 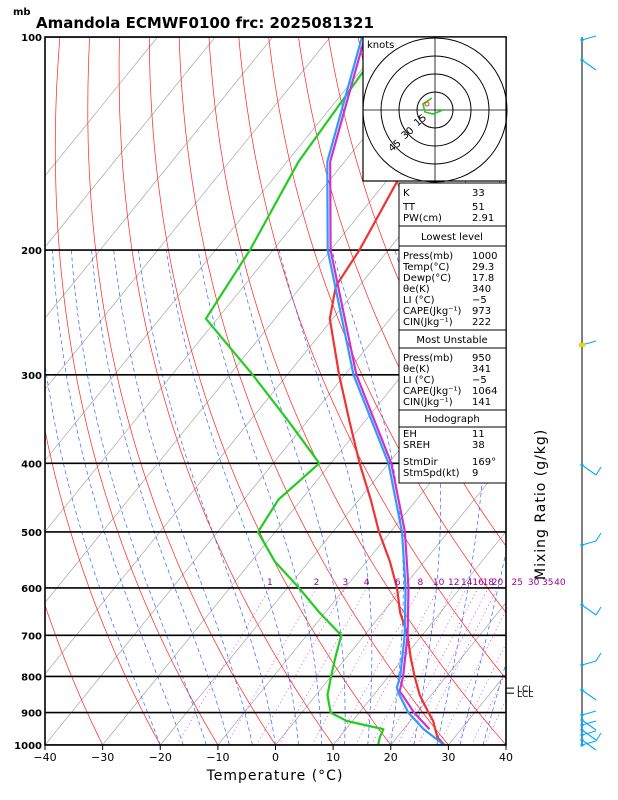 I want to click on pressure-tick-label: 600, so click(x=31, y=589).